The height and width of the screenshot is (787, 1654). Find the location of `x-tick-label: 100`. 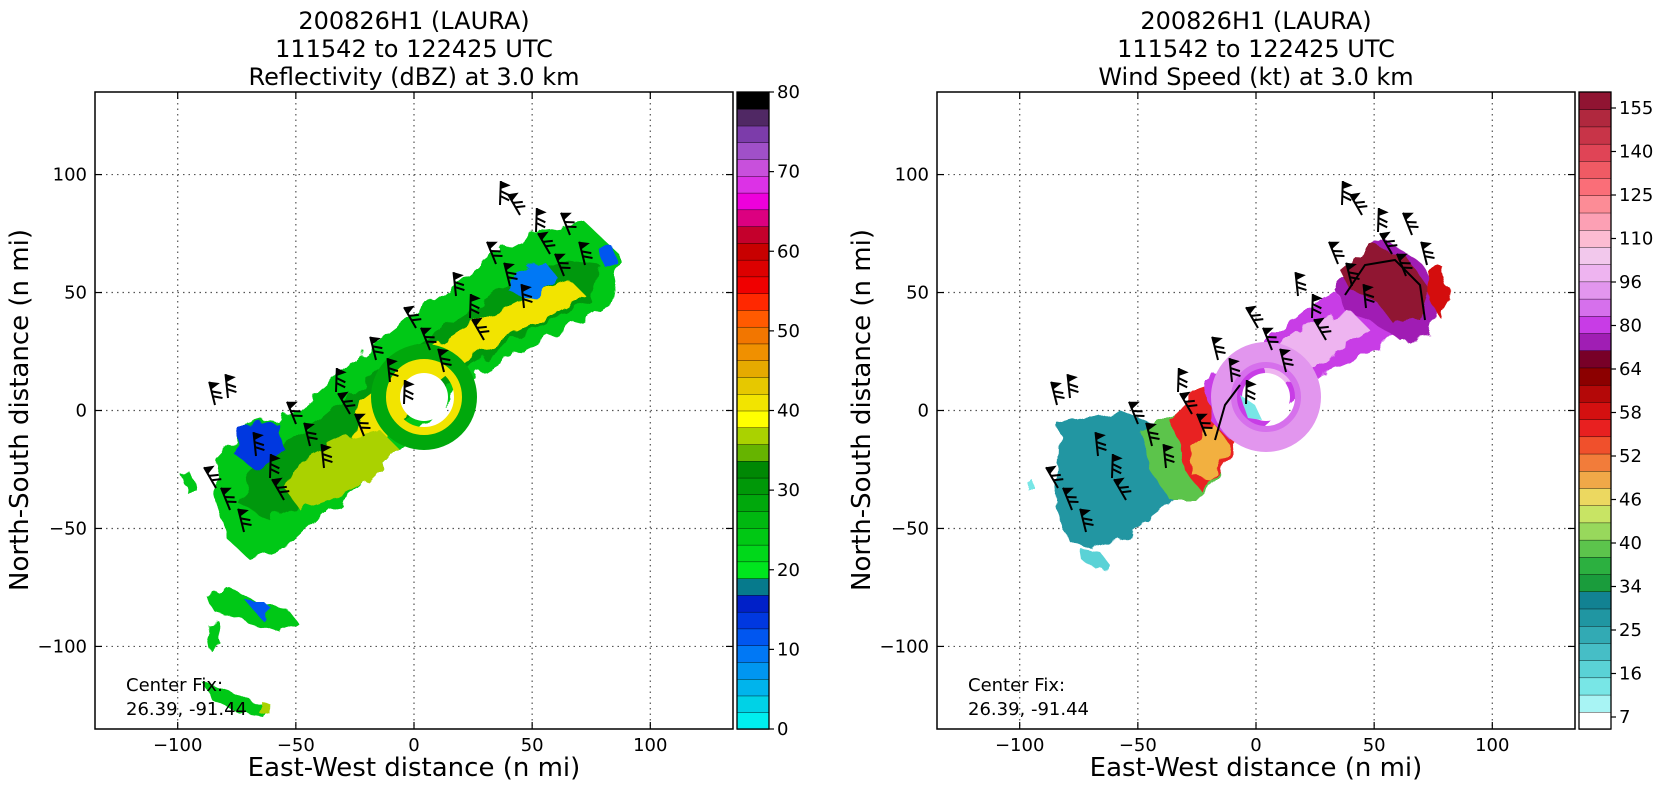

x-tick-label: 100 is located at coordinates (1492, 745).